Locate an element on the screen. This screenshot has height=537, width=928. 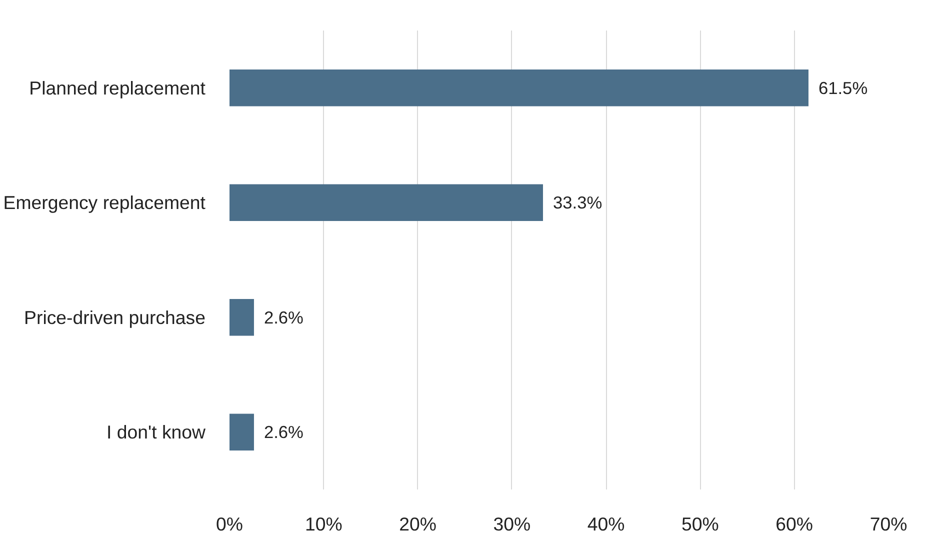
y-tick-label: Price-driven purchase is located at coordinates (115, 317).